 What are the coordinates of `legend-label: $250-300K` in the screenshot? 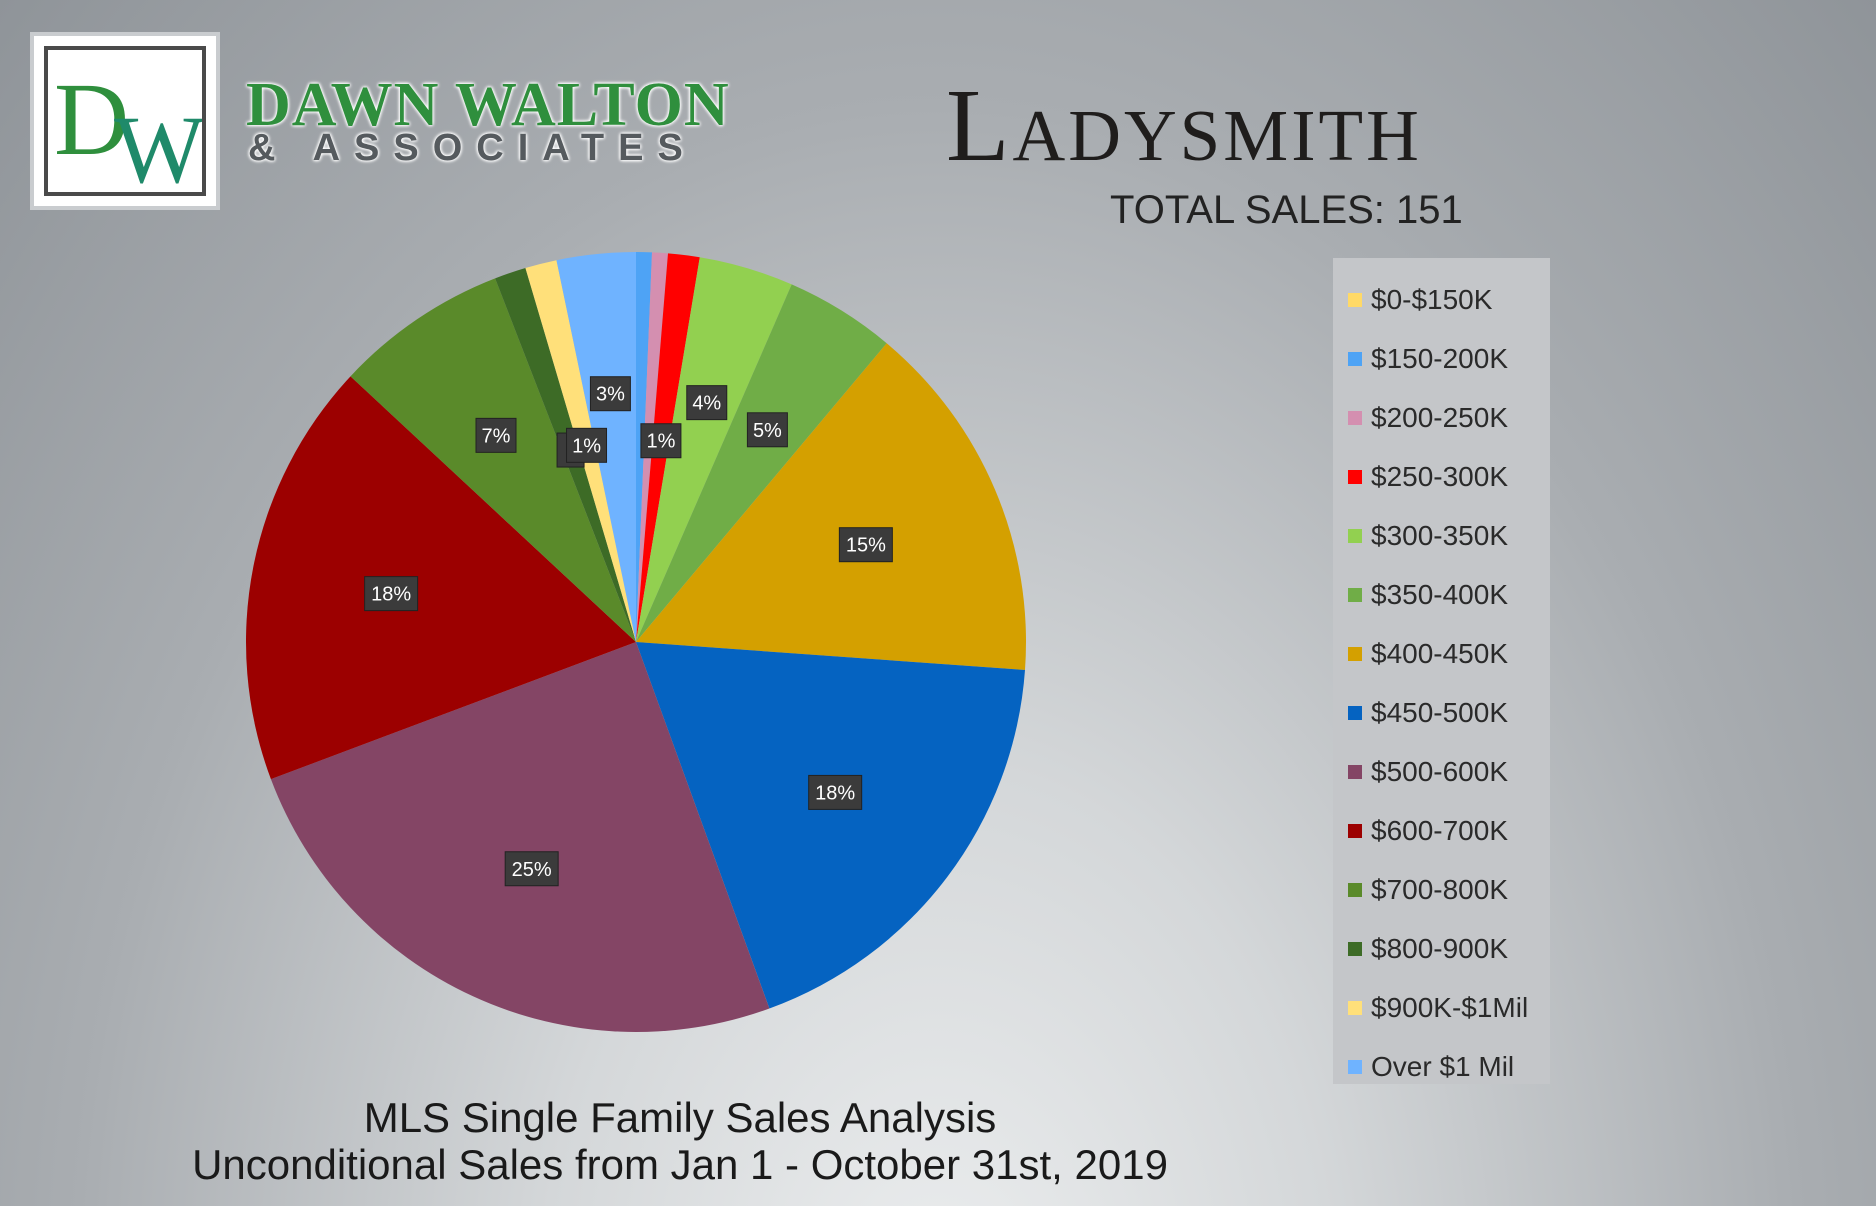 It's located at (1440, 476).